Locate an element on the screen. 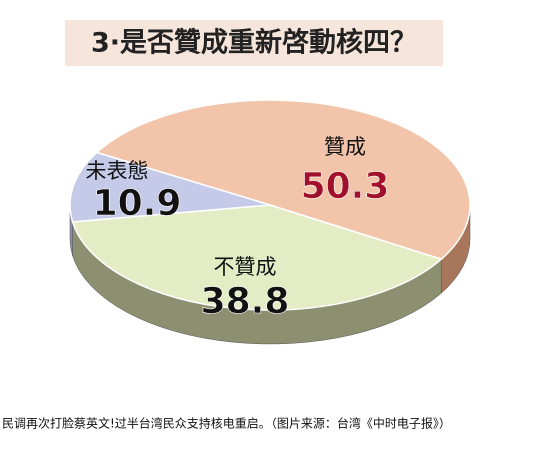 This screenshot has width=537, height=450. value-label: 50.3 is located at coordinates (345, 186).